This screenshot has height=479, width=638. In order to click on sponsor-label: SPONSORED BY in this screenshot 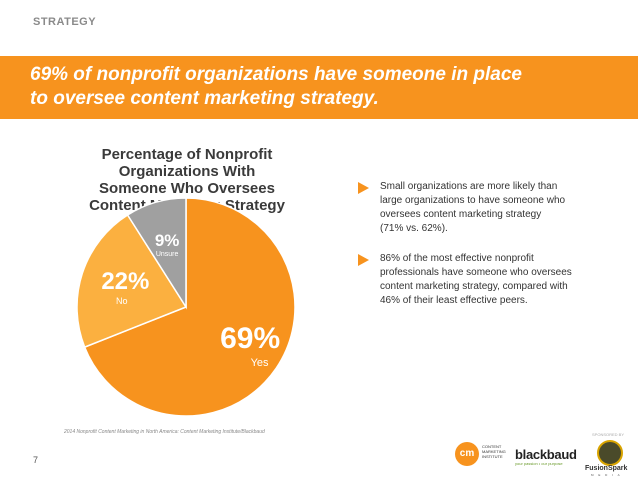, I will do `click(608, 434)`.